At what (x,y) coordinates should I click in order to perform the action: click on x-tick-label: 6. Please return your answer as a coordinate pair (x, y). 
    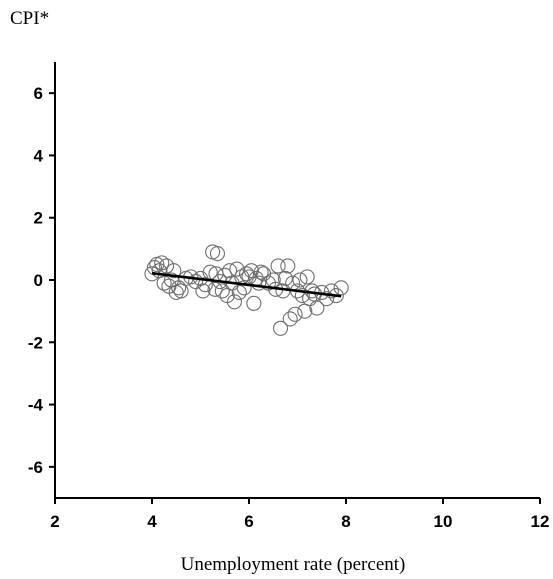
    Looking at the image, I should click on (248, 521).